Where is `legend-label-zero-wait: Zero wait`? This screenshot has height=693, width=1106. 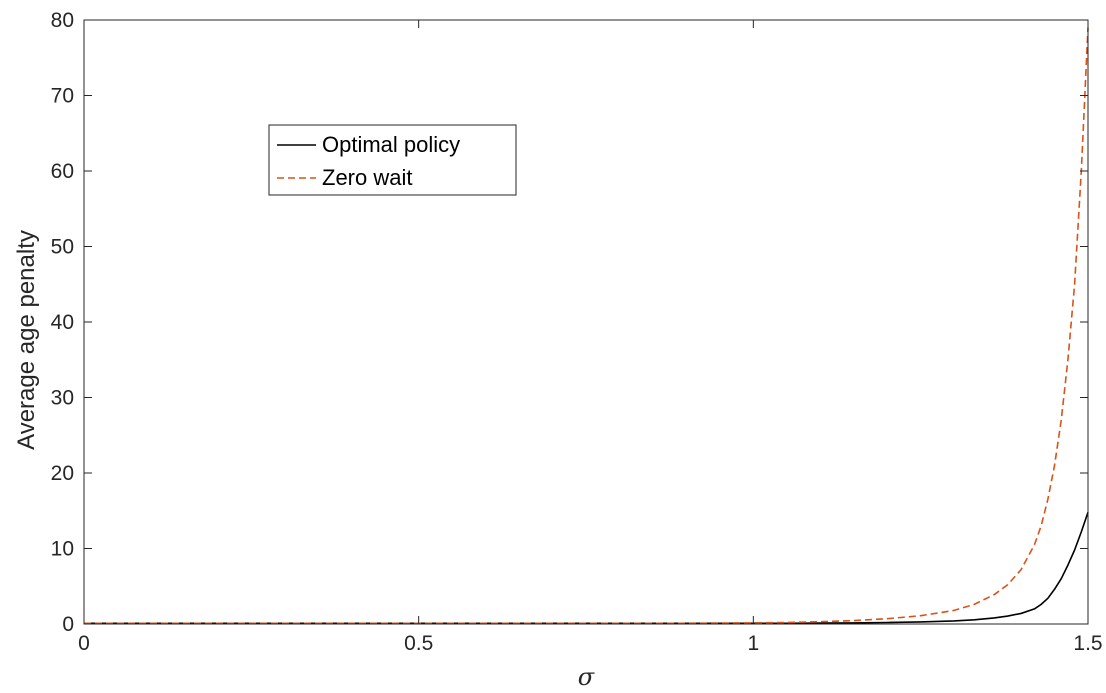
legend-label-zero-wait: Zero wait is located at coordinates (367, 177).